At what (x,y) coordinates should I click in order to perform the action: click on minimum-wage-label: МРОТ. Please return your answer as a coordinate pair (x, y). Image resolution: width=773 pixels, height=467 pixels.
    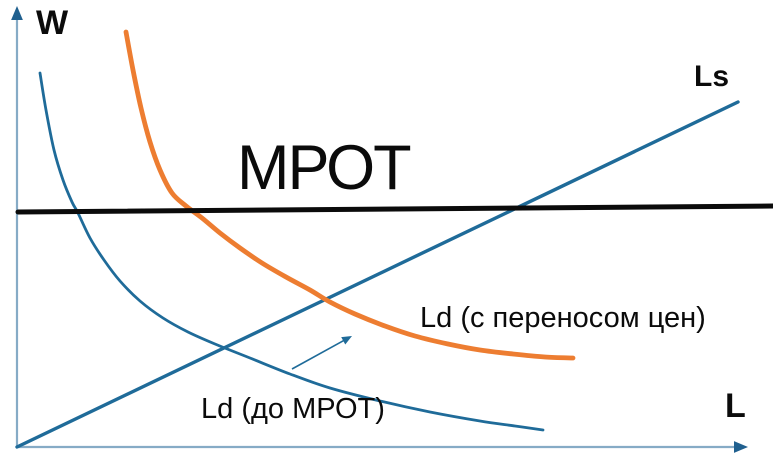
    Looking at the image, I should click on (324, 168).